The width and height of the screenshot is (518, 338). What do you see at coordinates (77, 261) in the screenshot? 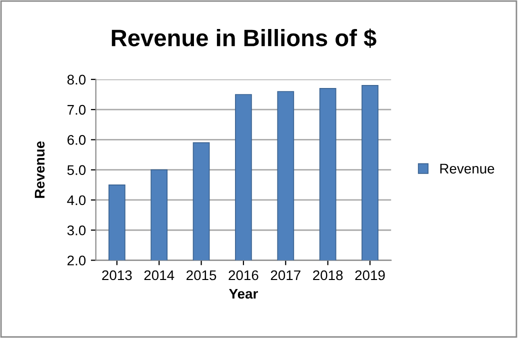
I see `y-tick-label: 2.0` at bounding box center [77, 261].